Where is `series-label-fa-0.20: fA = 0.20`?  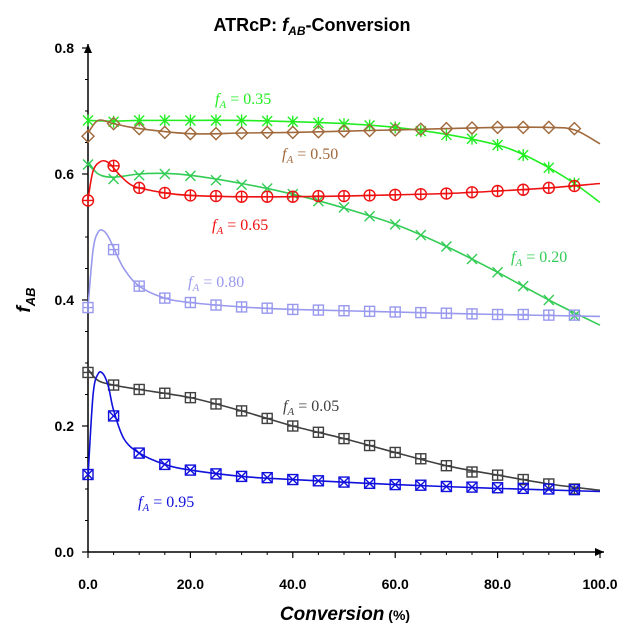
series-label-fa-0.20: fA = 0.20 is located at coordinates (539, 259).